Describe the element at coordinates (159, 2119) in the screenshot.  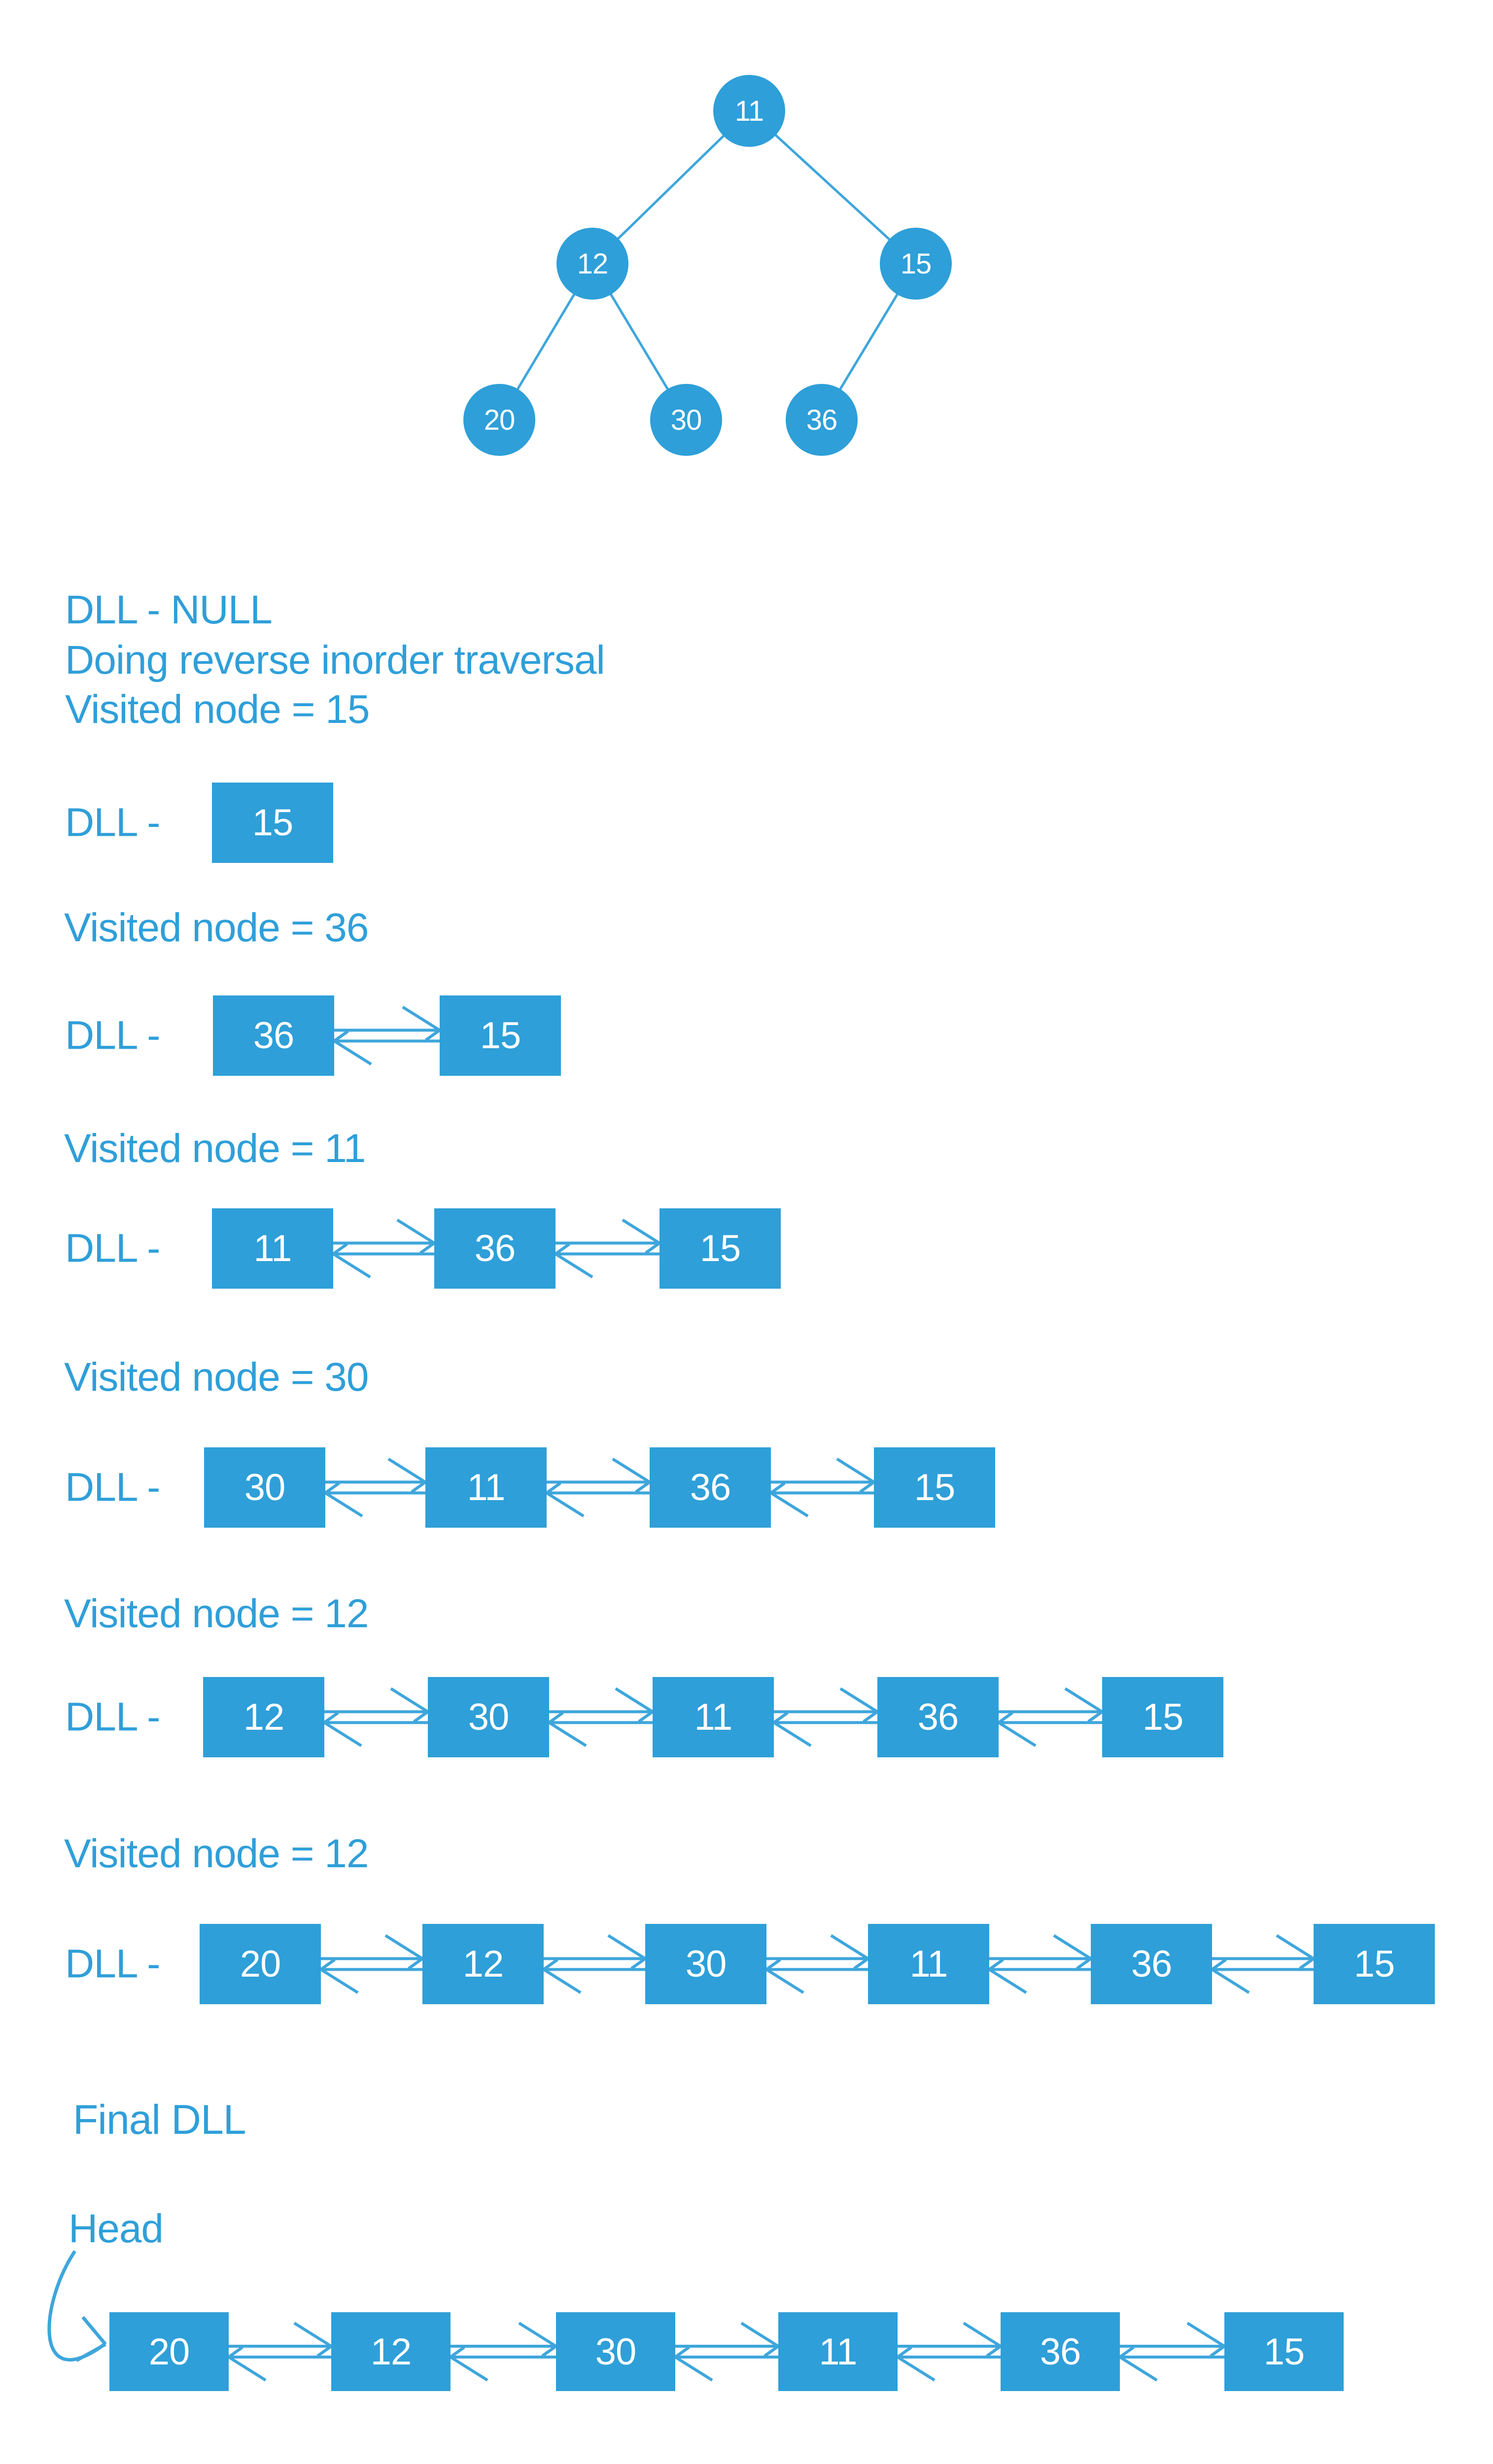
I see `final-dll-title: Final DLL` at that location.